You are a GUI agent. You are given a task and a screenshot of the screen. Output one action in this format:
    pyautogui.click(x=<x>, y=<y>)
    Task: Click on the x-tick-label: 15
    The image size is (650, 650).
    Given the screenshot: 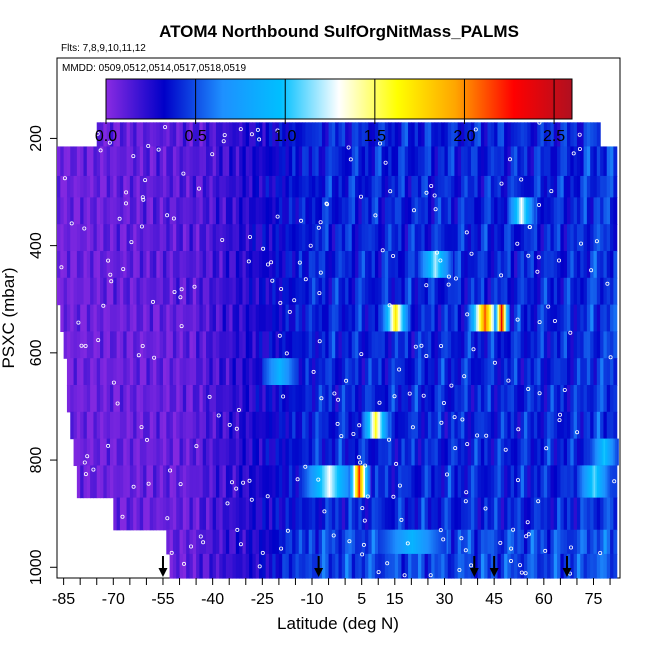 What is the action you would take?
    pyautogui.click(x=395, y=599)
    